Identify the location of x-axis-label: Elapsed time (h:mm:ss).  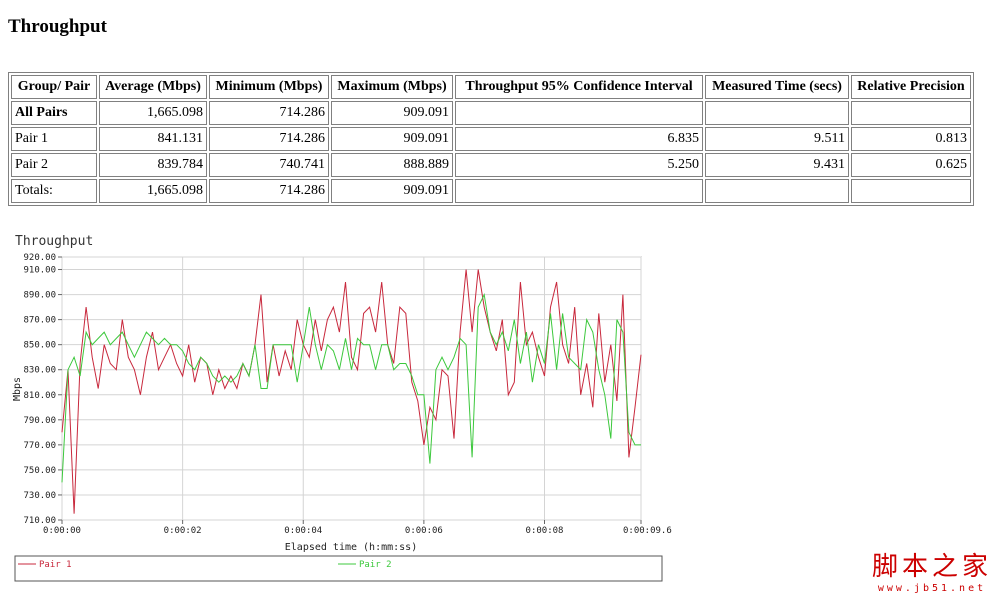
(351, 547).